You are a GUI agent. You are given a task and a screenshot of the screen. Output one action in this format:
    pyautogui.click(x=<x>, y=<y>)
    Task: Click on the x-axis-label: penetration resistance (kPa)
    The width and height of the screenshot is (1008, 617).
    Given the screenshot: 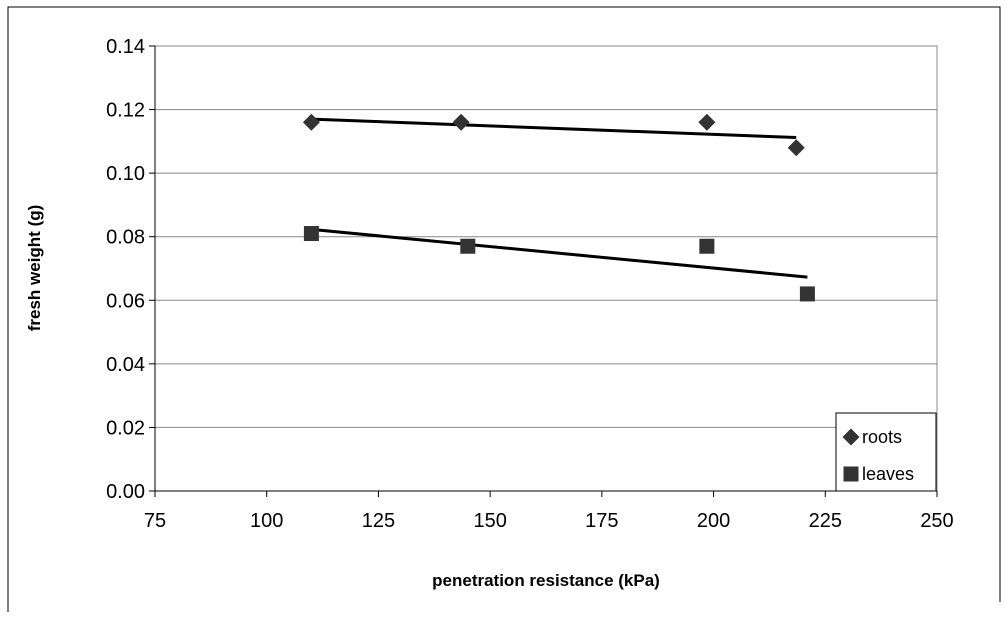 What is the action you would take?
    pyautogui.click(x=546, y=580)
    